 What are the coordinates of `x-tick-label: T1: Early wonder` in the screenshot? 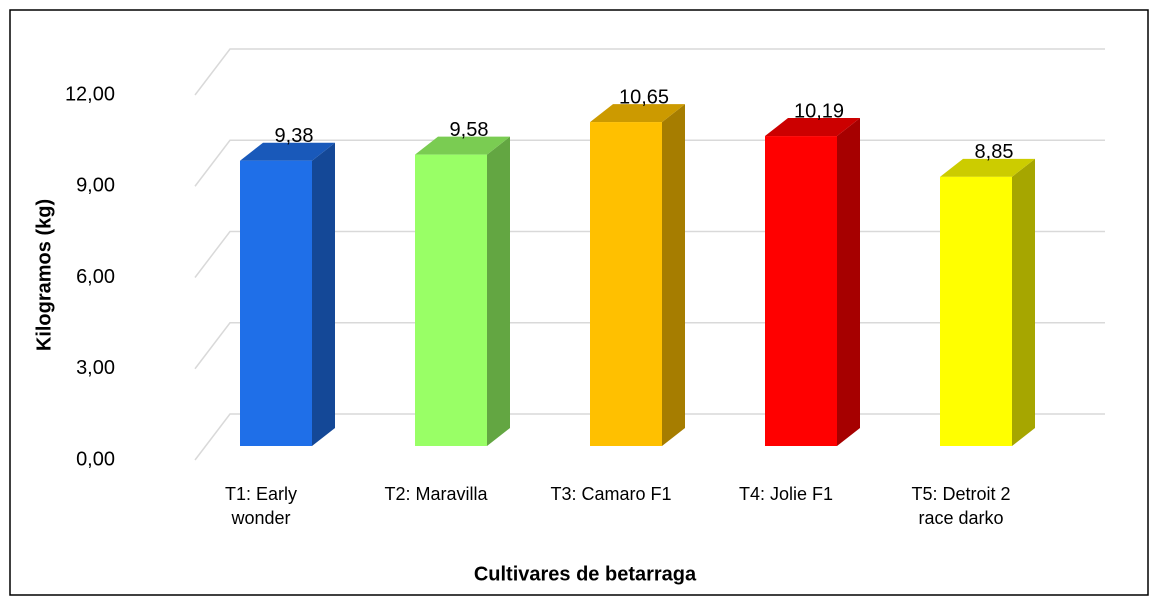 It's located at (261, 506).